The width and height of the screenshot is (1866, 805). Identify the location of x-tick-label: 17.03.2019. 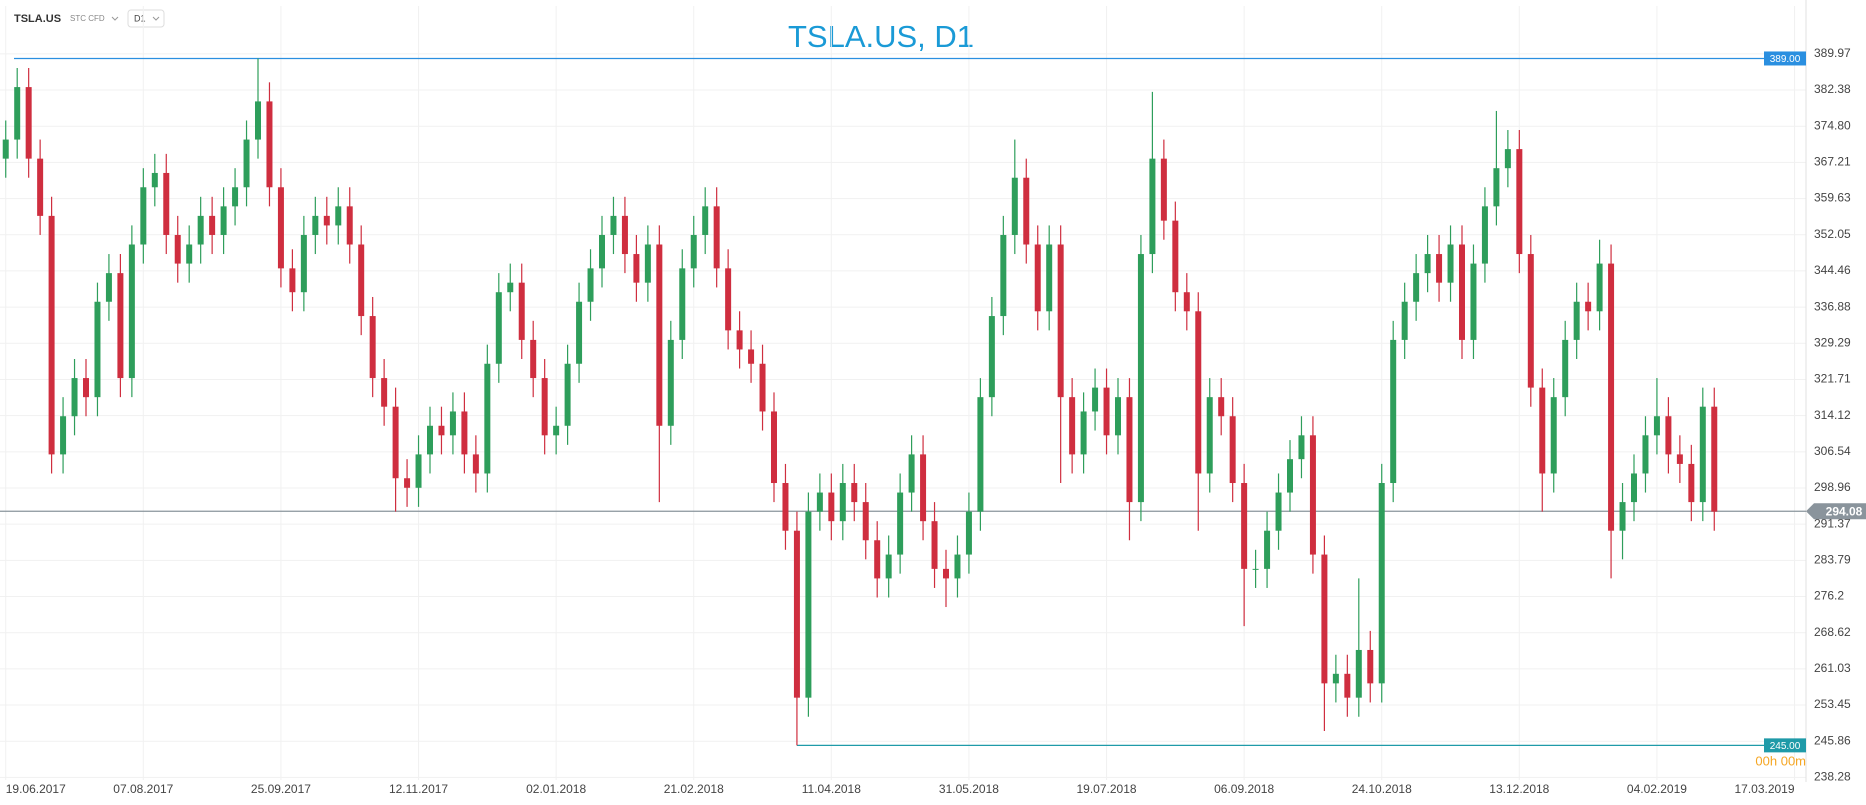
(1764, 789).